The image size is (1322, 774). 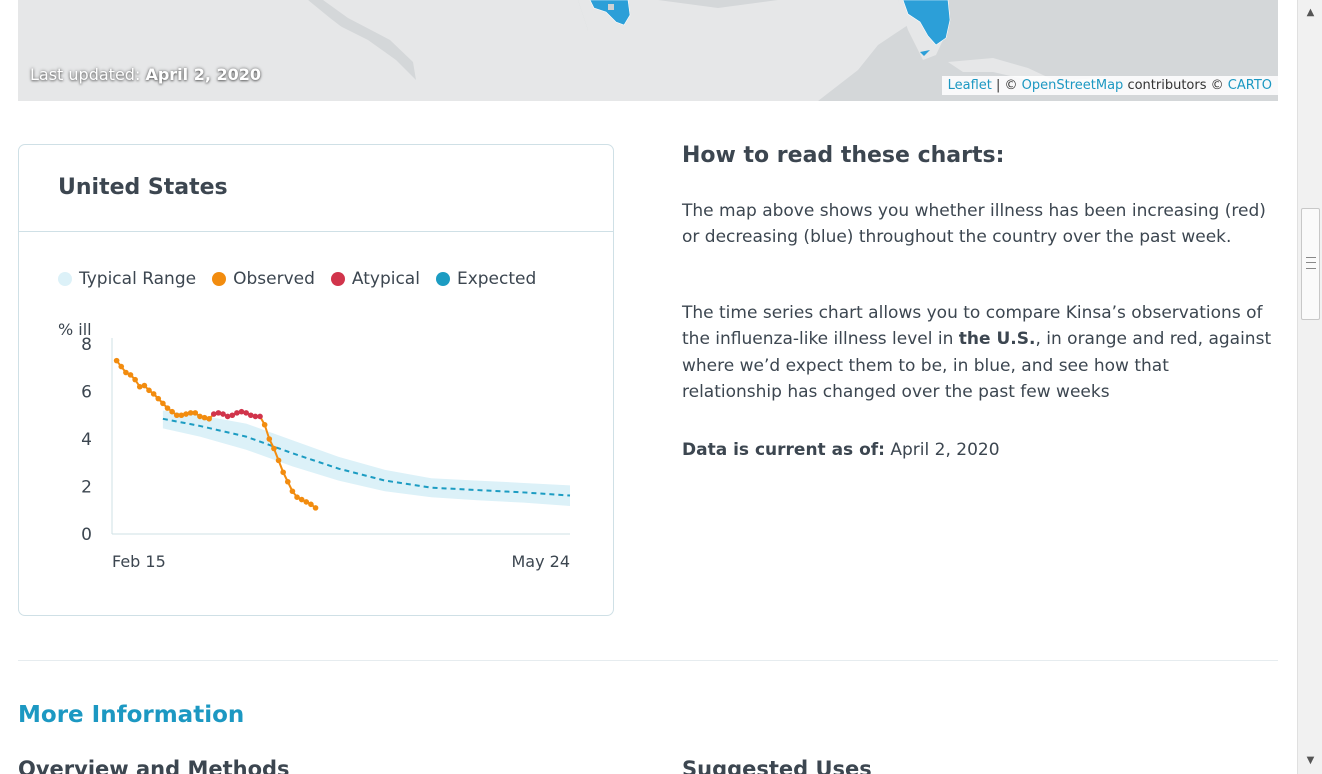 I want to click on typical-range-band, so click(x=366, y=458).